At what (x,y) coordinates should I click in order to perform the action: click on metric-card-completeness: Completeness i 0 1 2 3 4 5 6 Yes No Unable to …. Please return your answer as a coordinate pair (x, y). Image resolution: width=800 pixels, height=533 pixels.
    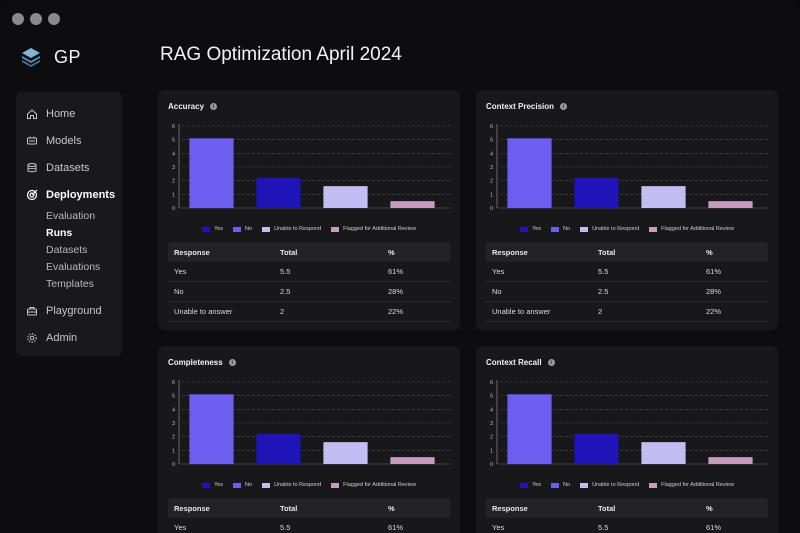
    Looking at the image, I should click on (309, 439).